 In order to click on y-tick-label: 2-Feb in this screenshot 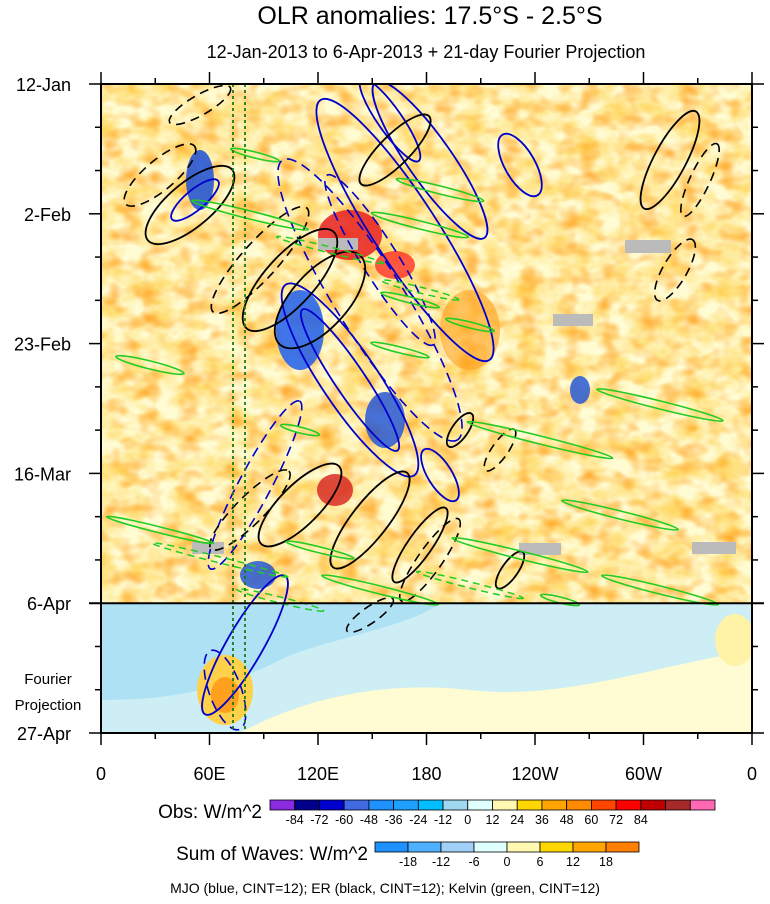, I will do `click(47, 215)`.